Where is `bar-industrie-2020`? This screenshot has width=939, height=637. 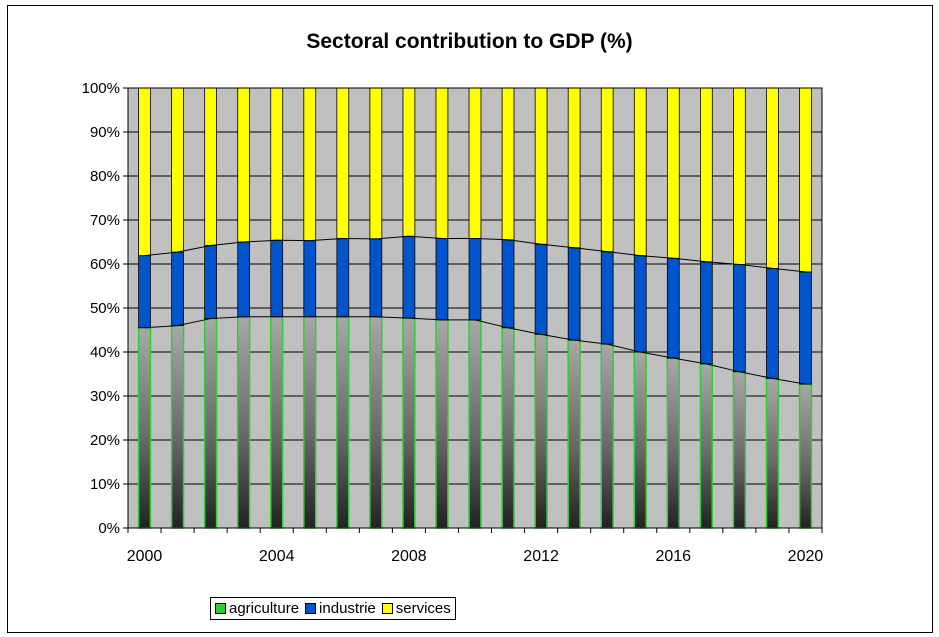
bar-industrie-2020 is located at coordinates (805, 328).